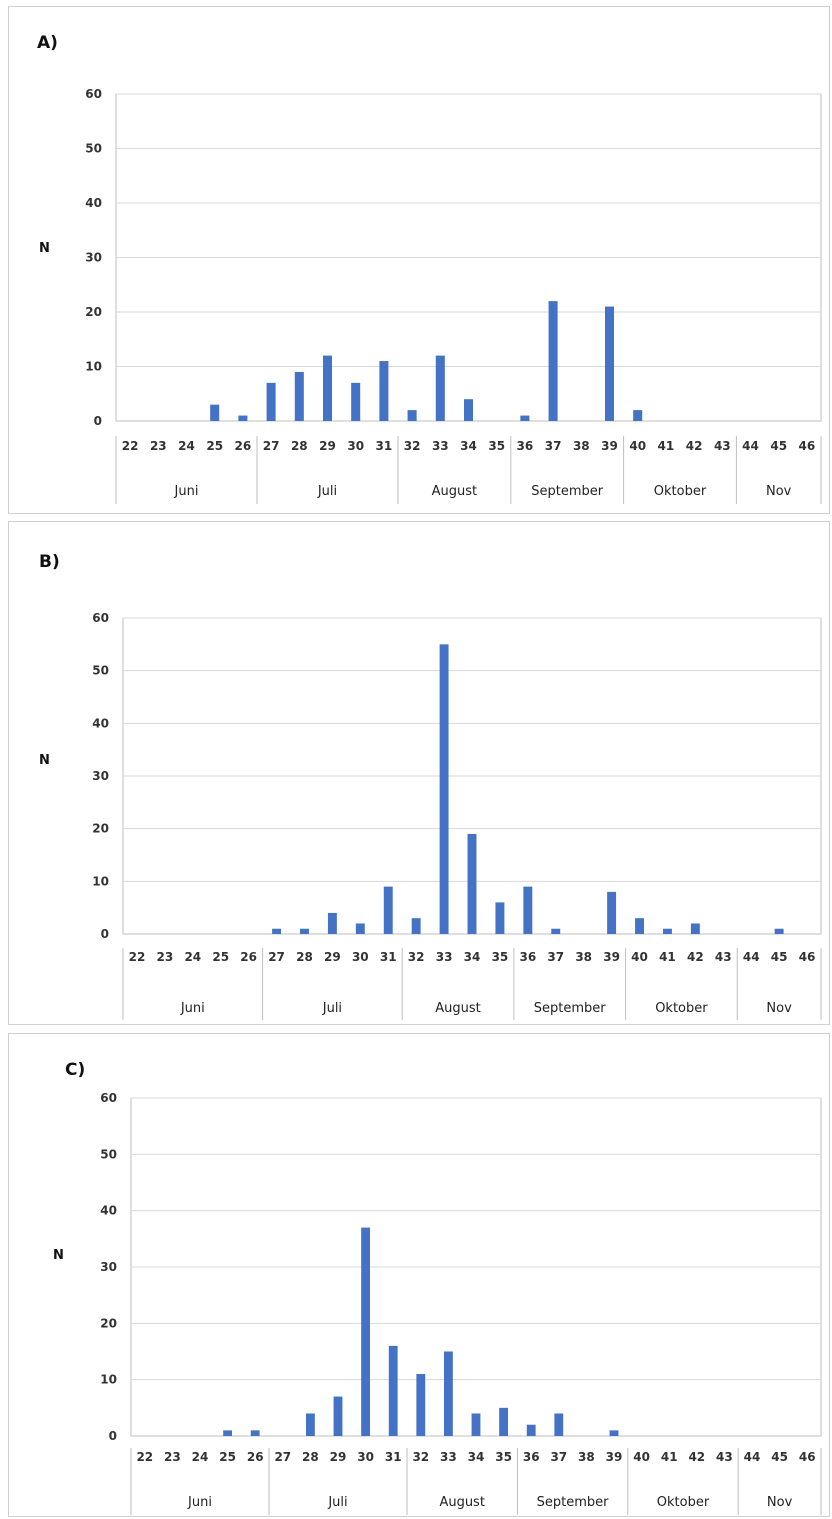 The width and height of the screenshot is (832, 1519). What do you see at coordinates (752, 1457) in the screenshot?
I see `x-tick-label: 44` at bounding box center [752, 1457].